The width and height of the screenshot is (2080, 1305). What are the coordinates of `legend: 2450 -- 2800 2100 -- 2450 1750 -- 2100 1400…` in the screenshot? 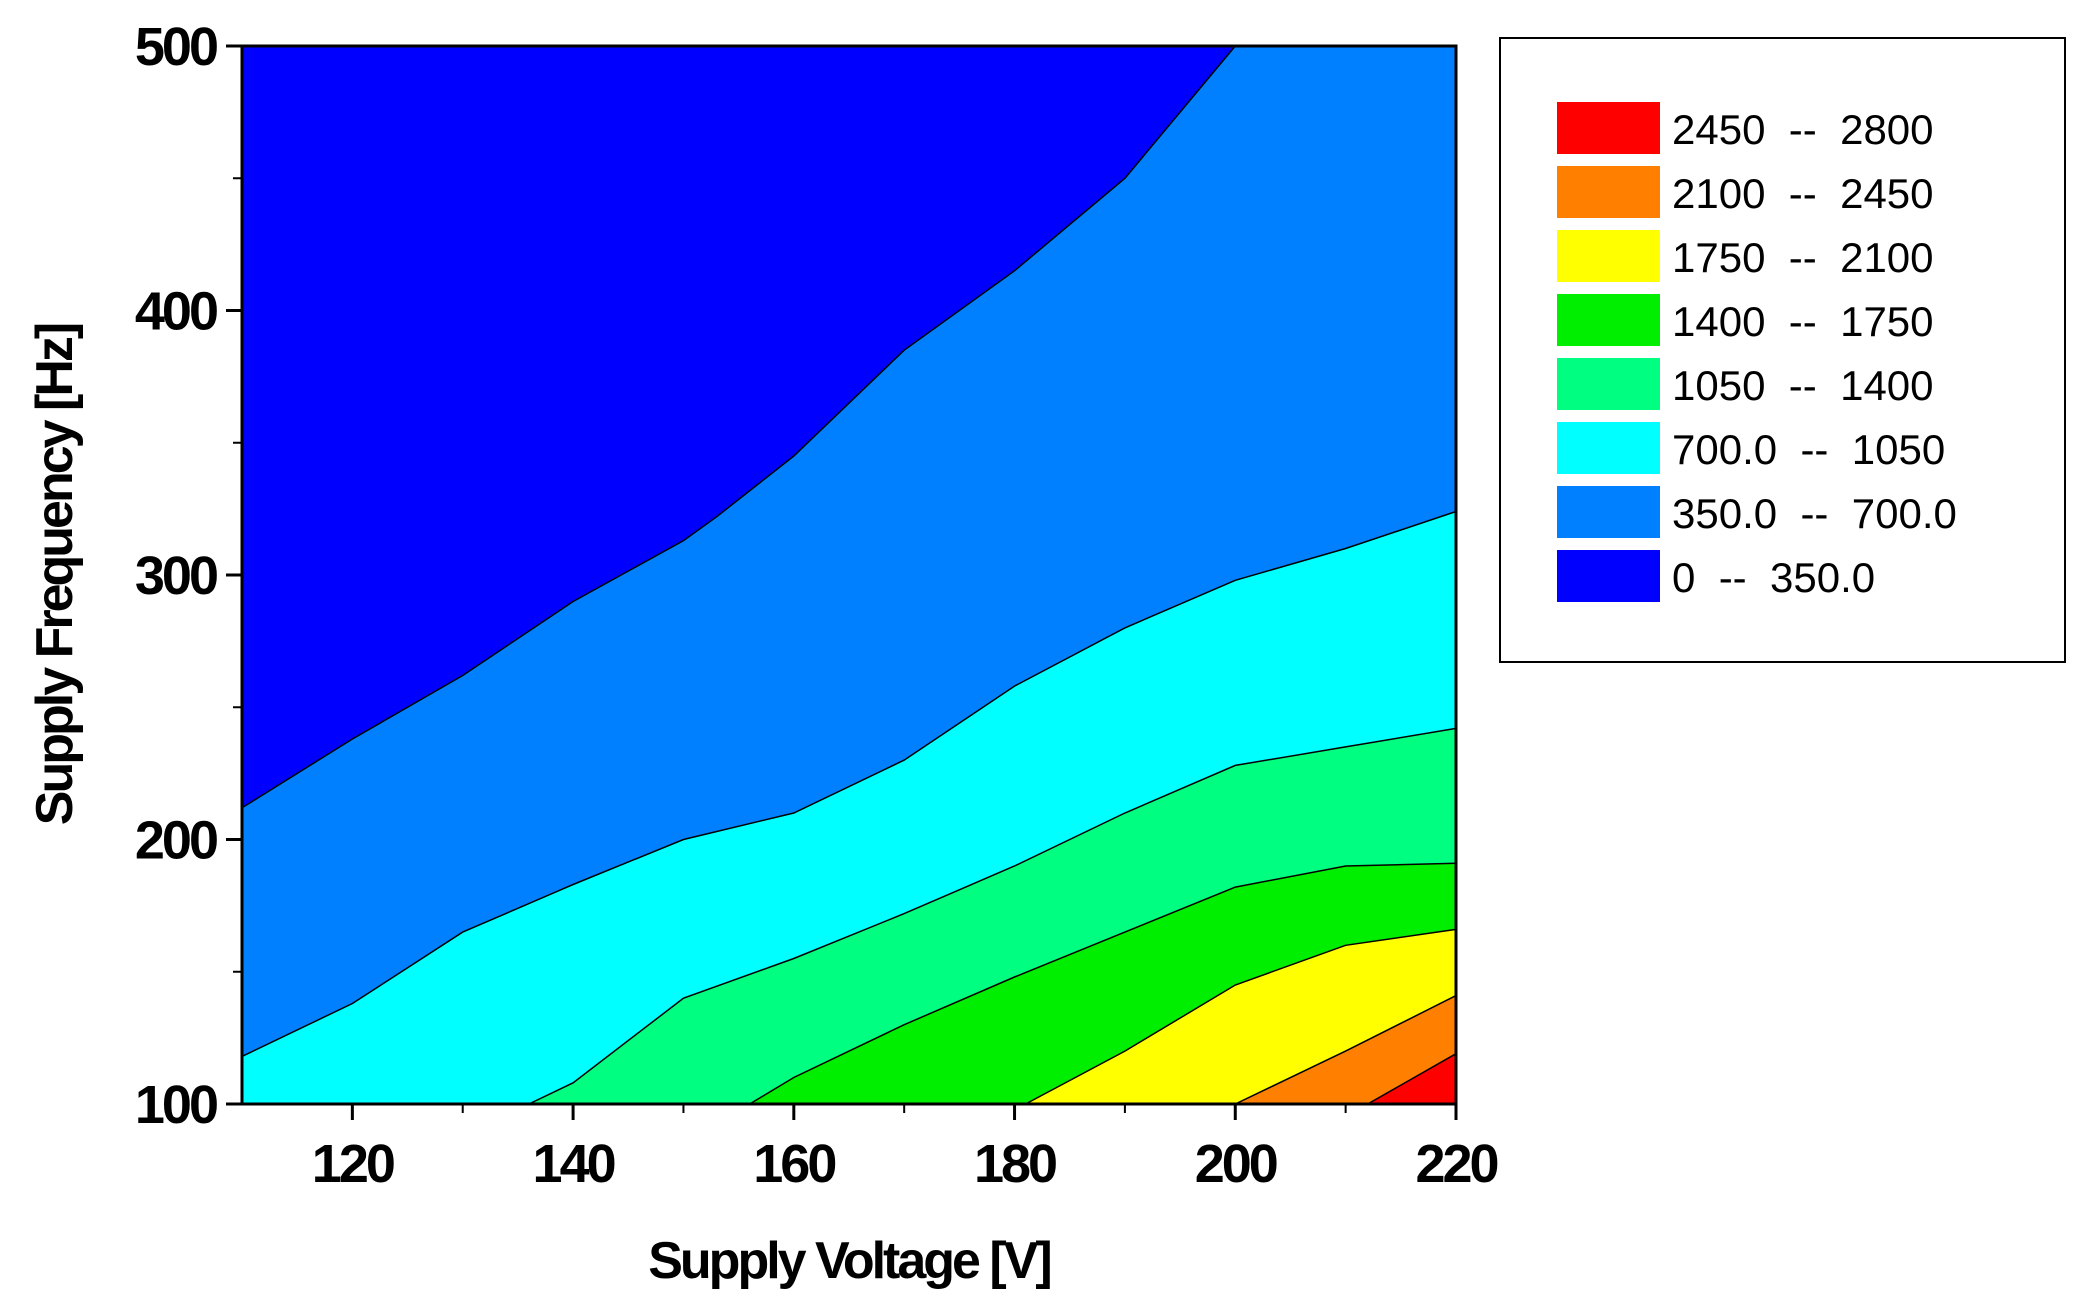 It's located at (1782, 350).